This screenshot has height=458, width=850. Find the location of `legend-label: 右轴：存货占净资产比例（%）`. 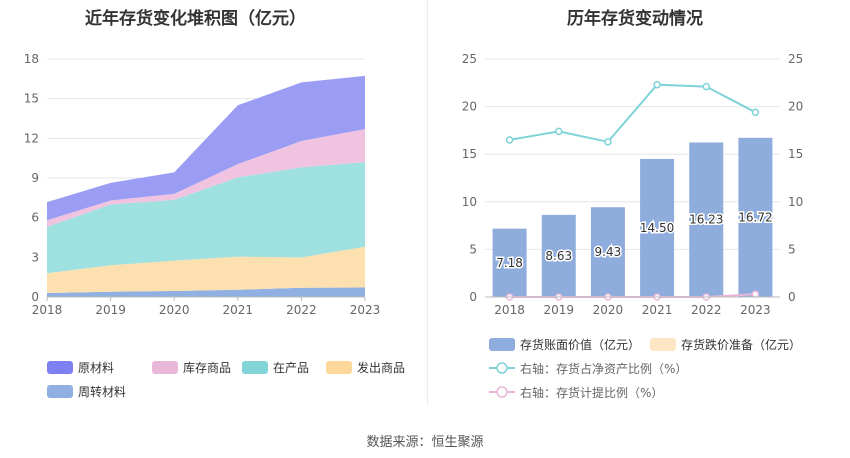

legend-label: 右轴：存货占净资产比例（%） is located at coordinates (603, 368).